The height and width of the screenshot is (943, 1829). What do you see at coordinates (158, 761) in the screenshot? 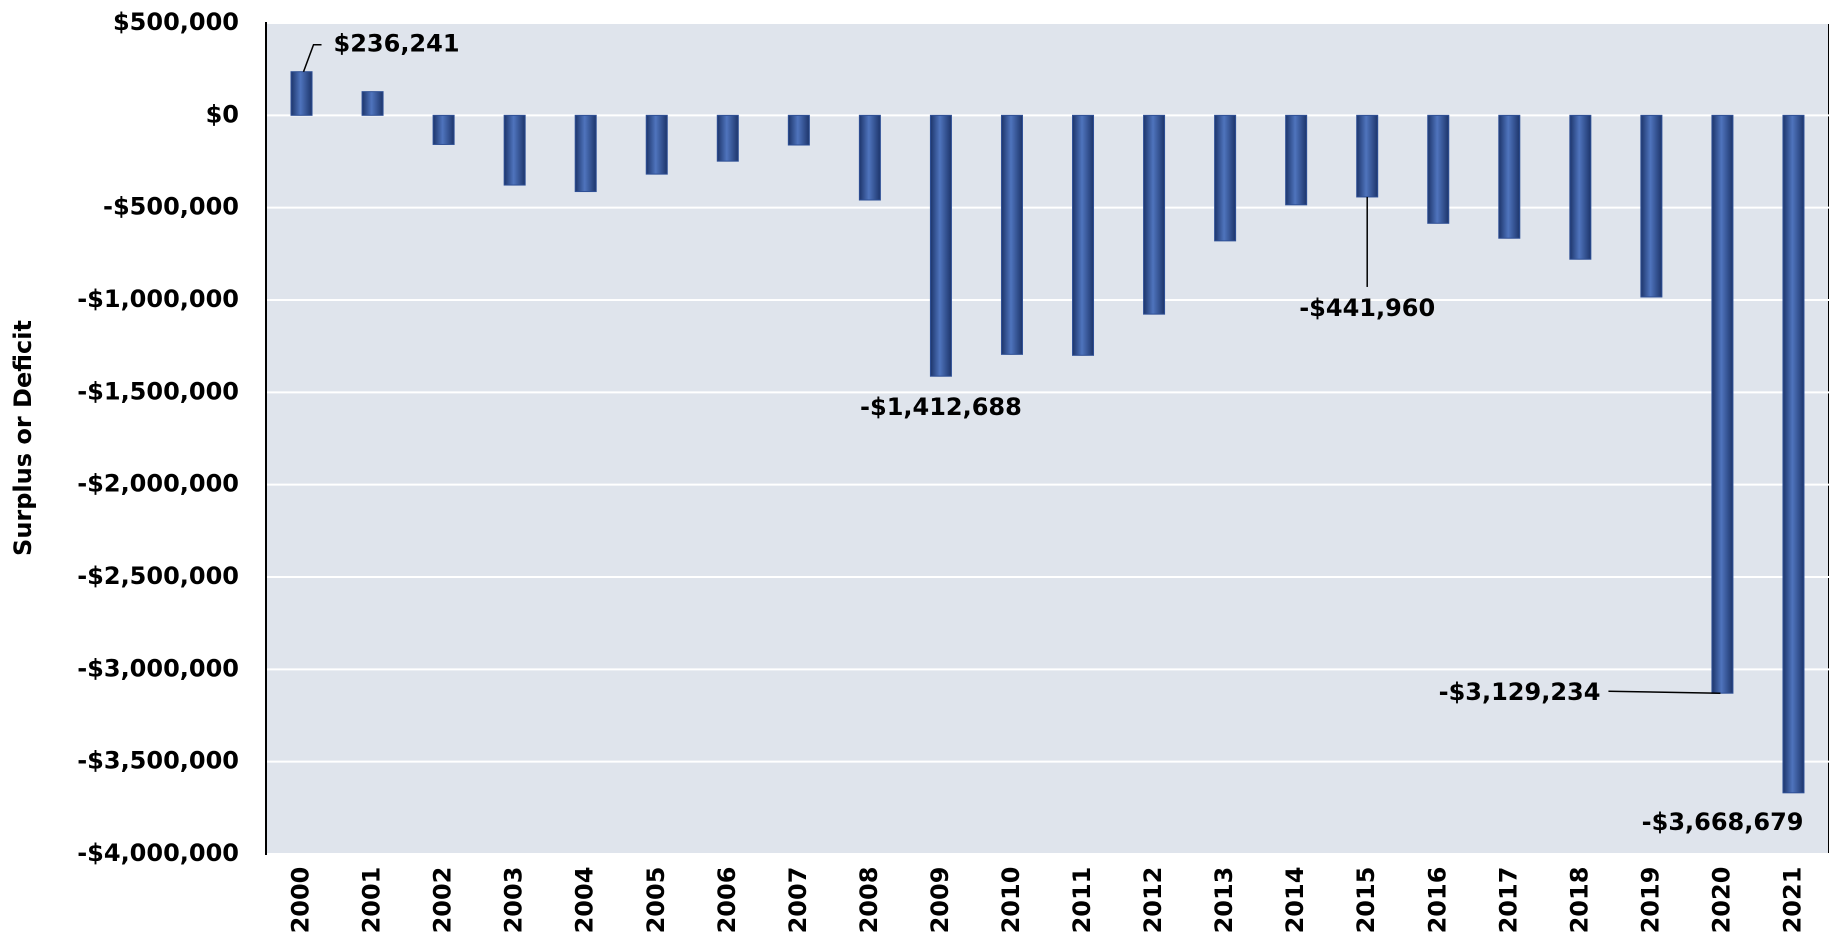
I see `y-tick-label: -$3,500,000` at bounding box center [158, 761].